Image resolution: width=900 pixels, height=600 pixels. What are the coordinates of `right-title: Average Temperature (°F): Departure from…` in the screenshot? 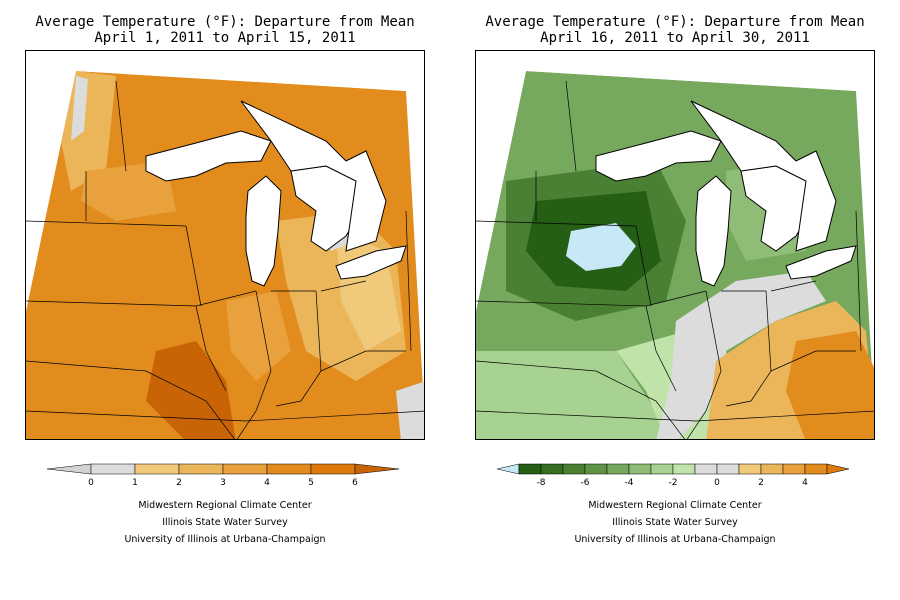 It's located at (675, 22).